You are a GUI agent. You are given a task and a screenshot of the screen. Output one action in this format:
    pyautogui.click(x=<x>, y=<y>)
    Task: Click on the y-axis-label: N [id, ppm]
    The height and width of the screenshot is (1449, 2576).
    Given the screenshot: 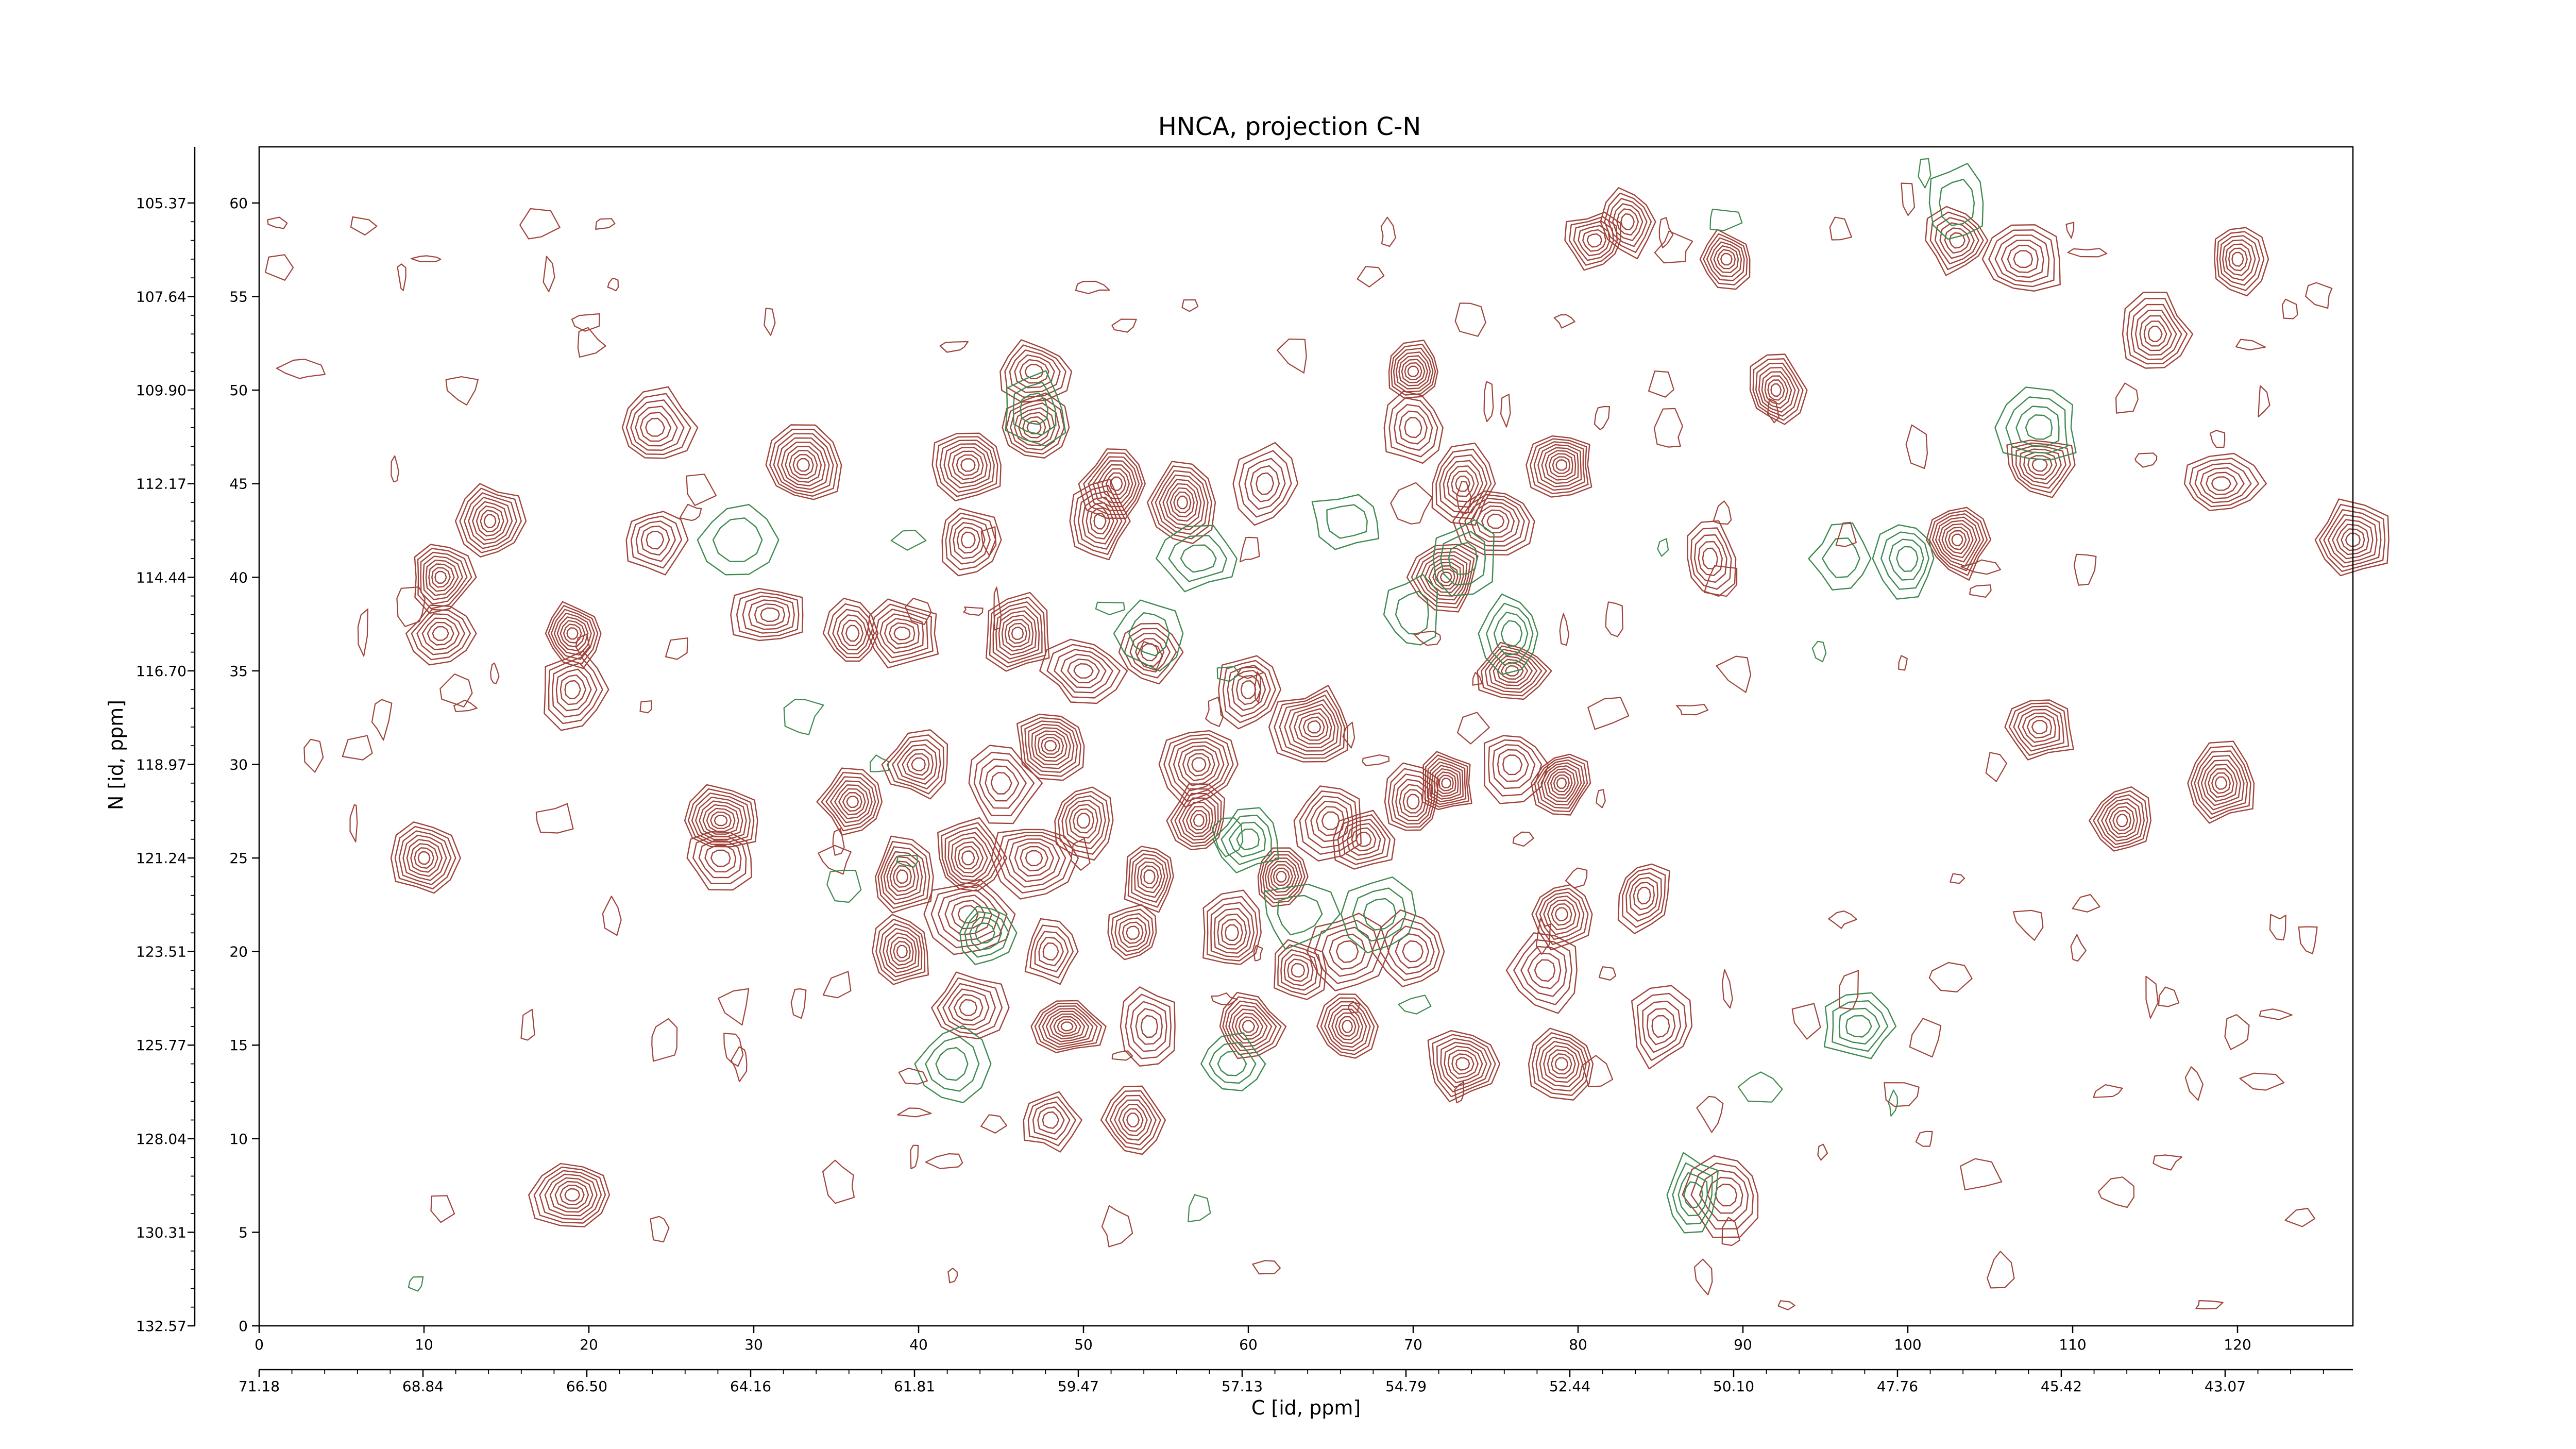 What is the action you would take?
    pyautogui.click(x=116, y=755)
    